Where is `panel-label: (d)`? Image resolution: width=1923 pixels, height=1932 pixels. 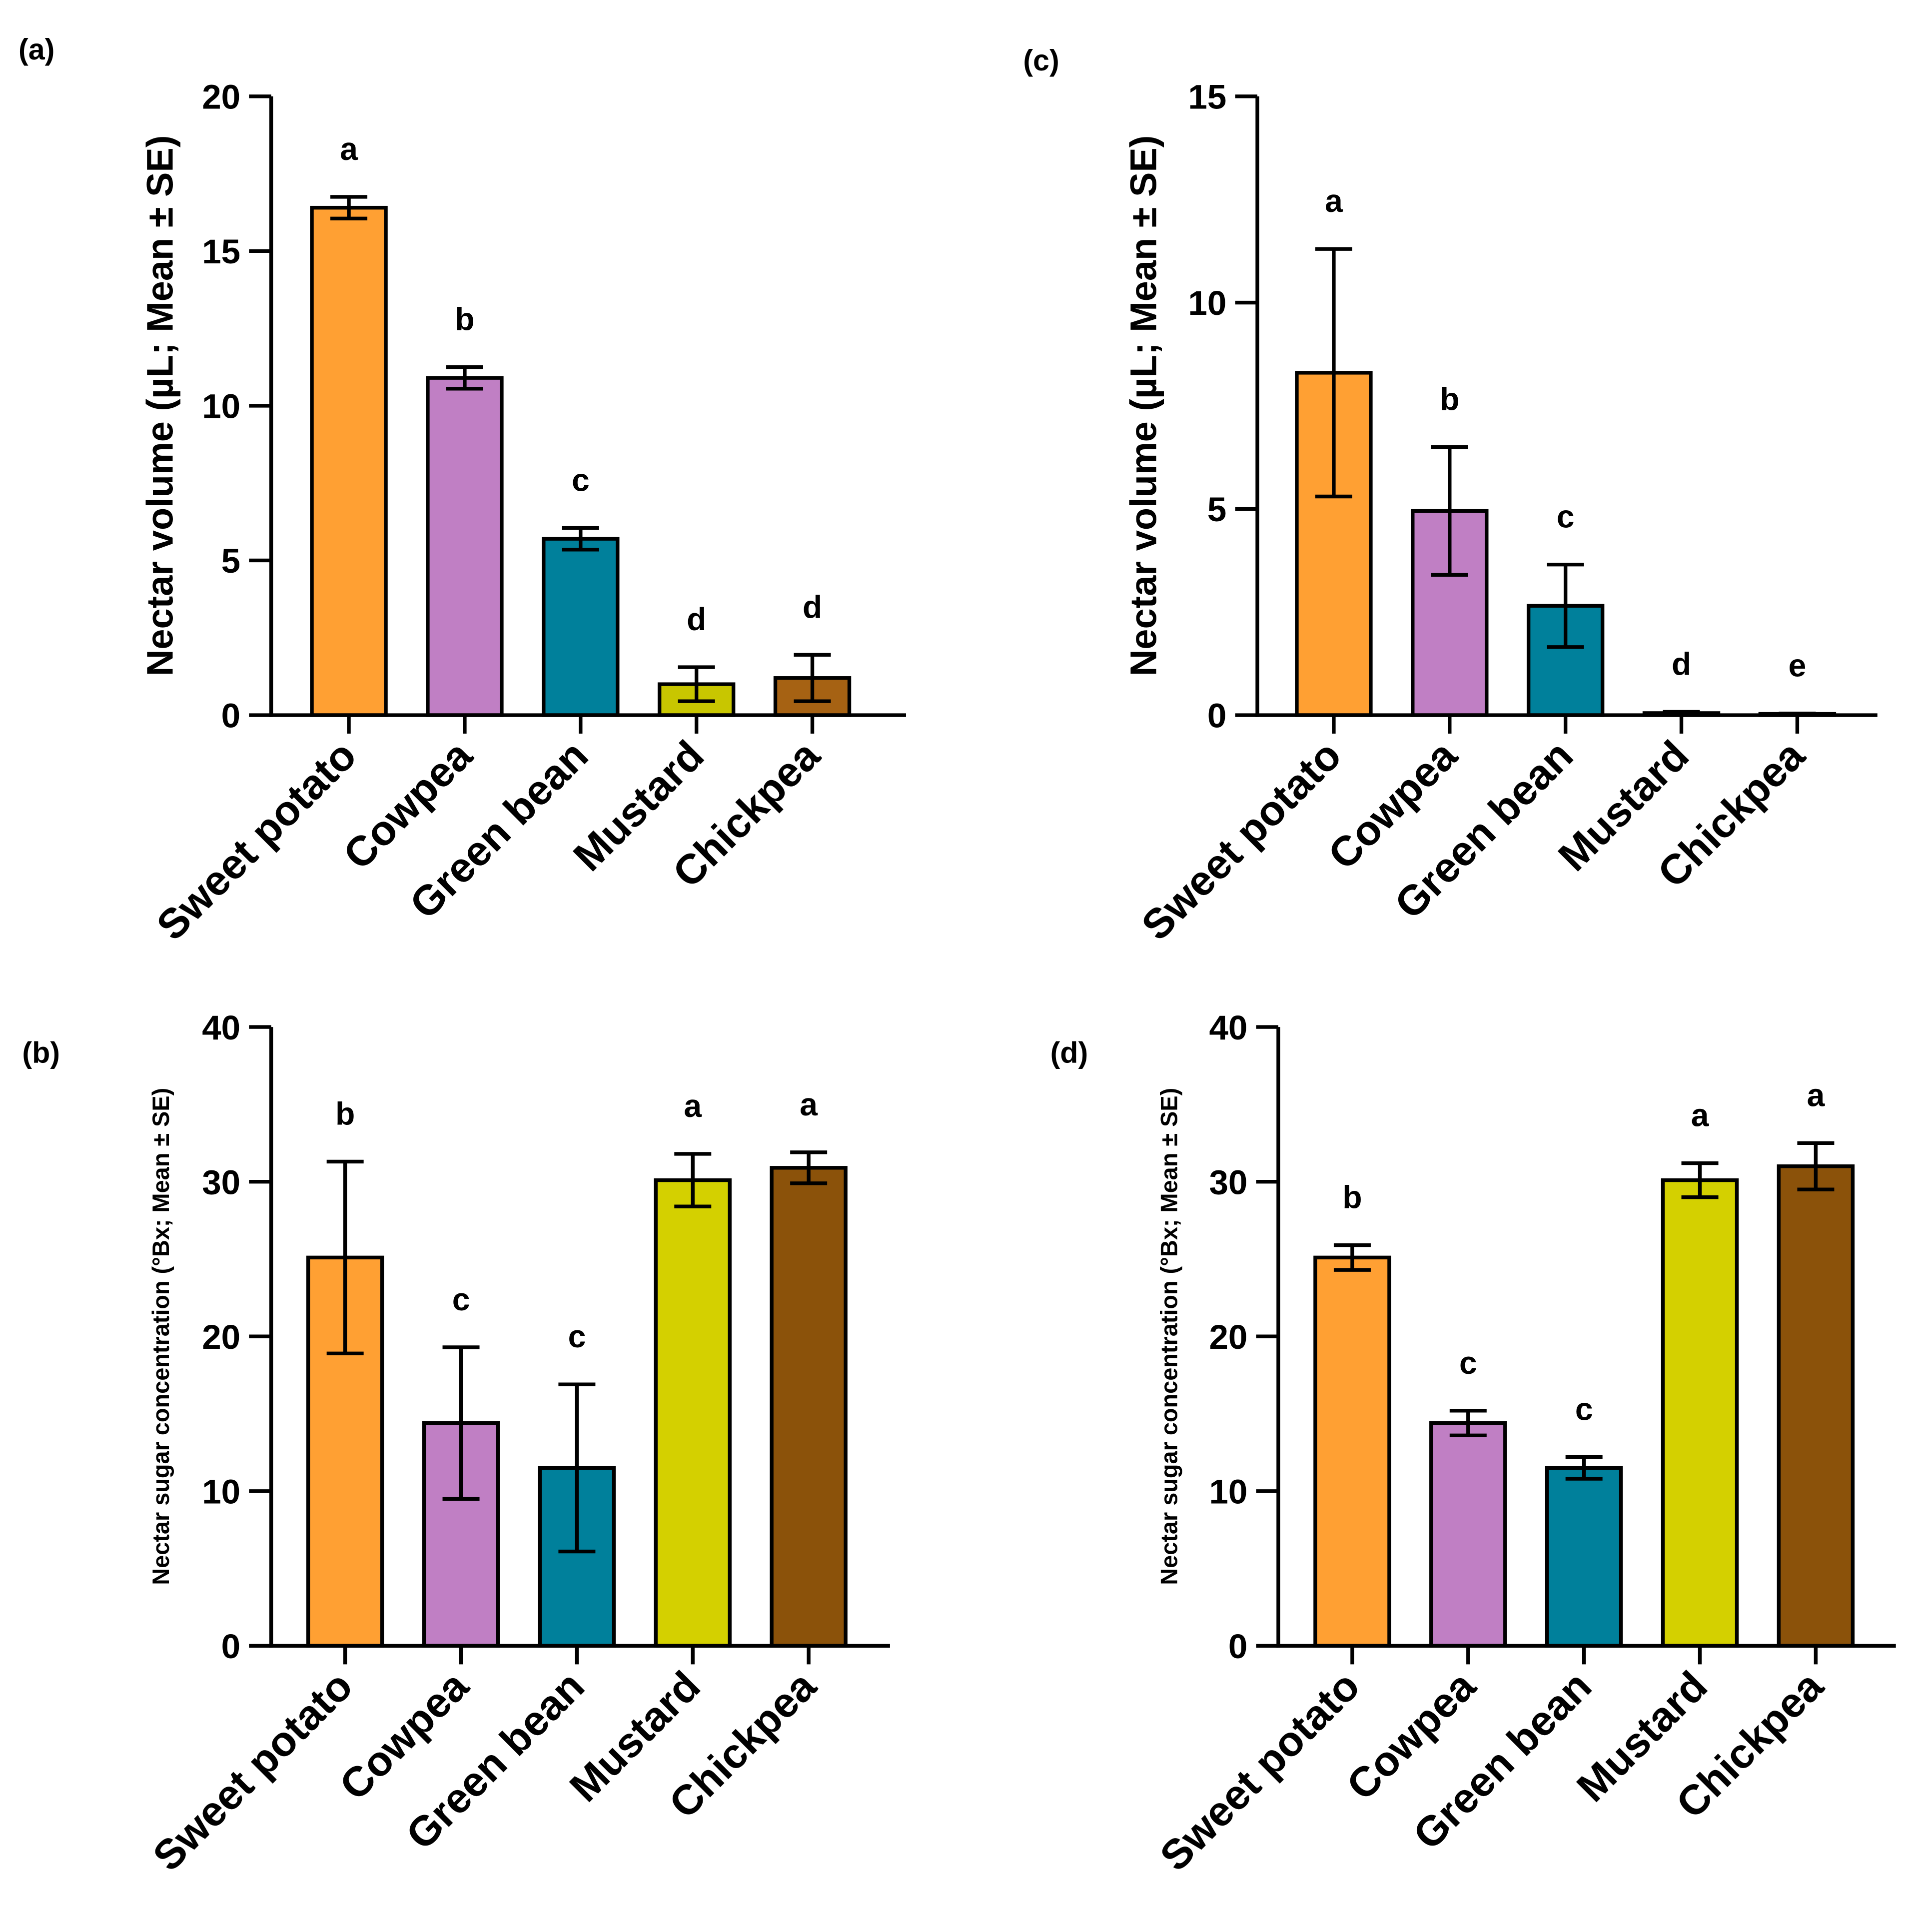 panel-label: (d) is located at coordinates (1069, 1053).